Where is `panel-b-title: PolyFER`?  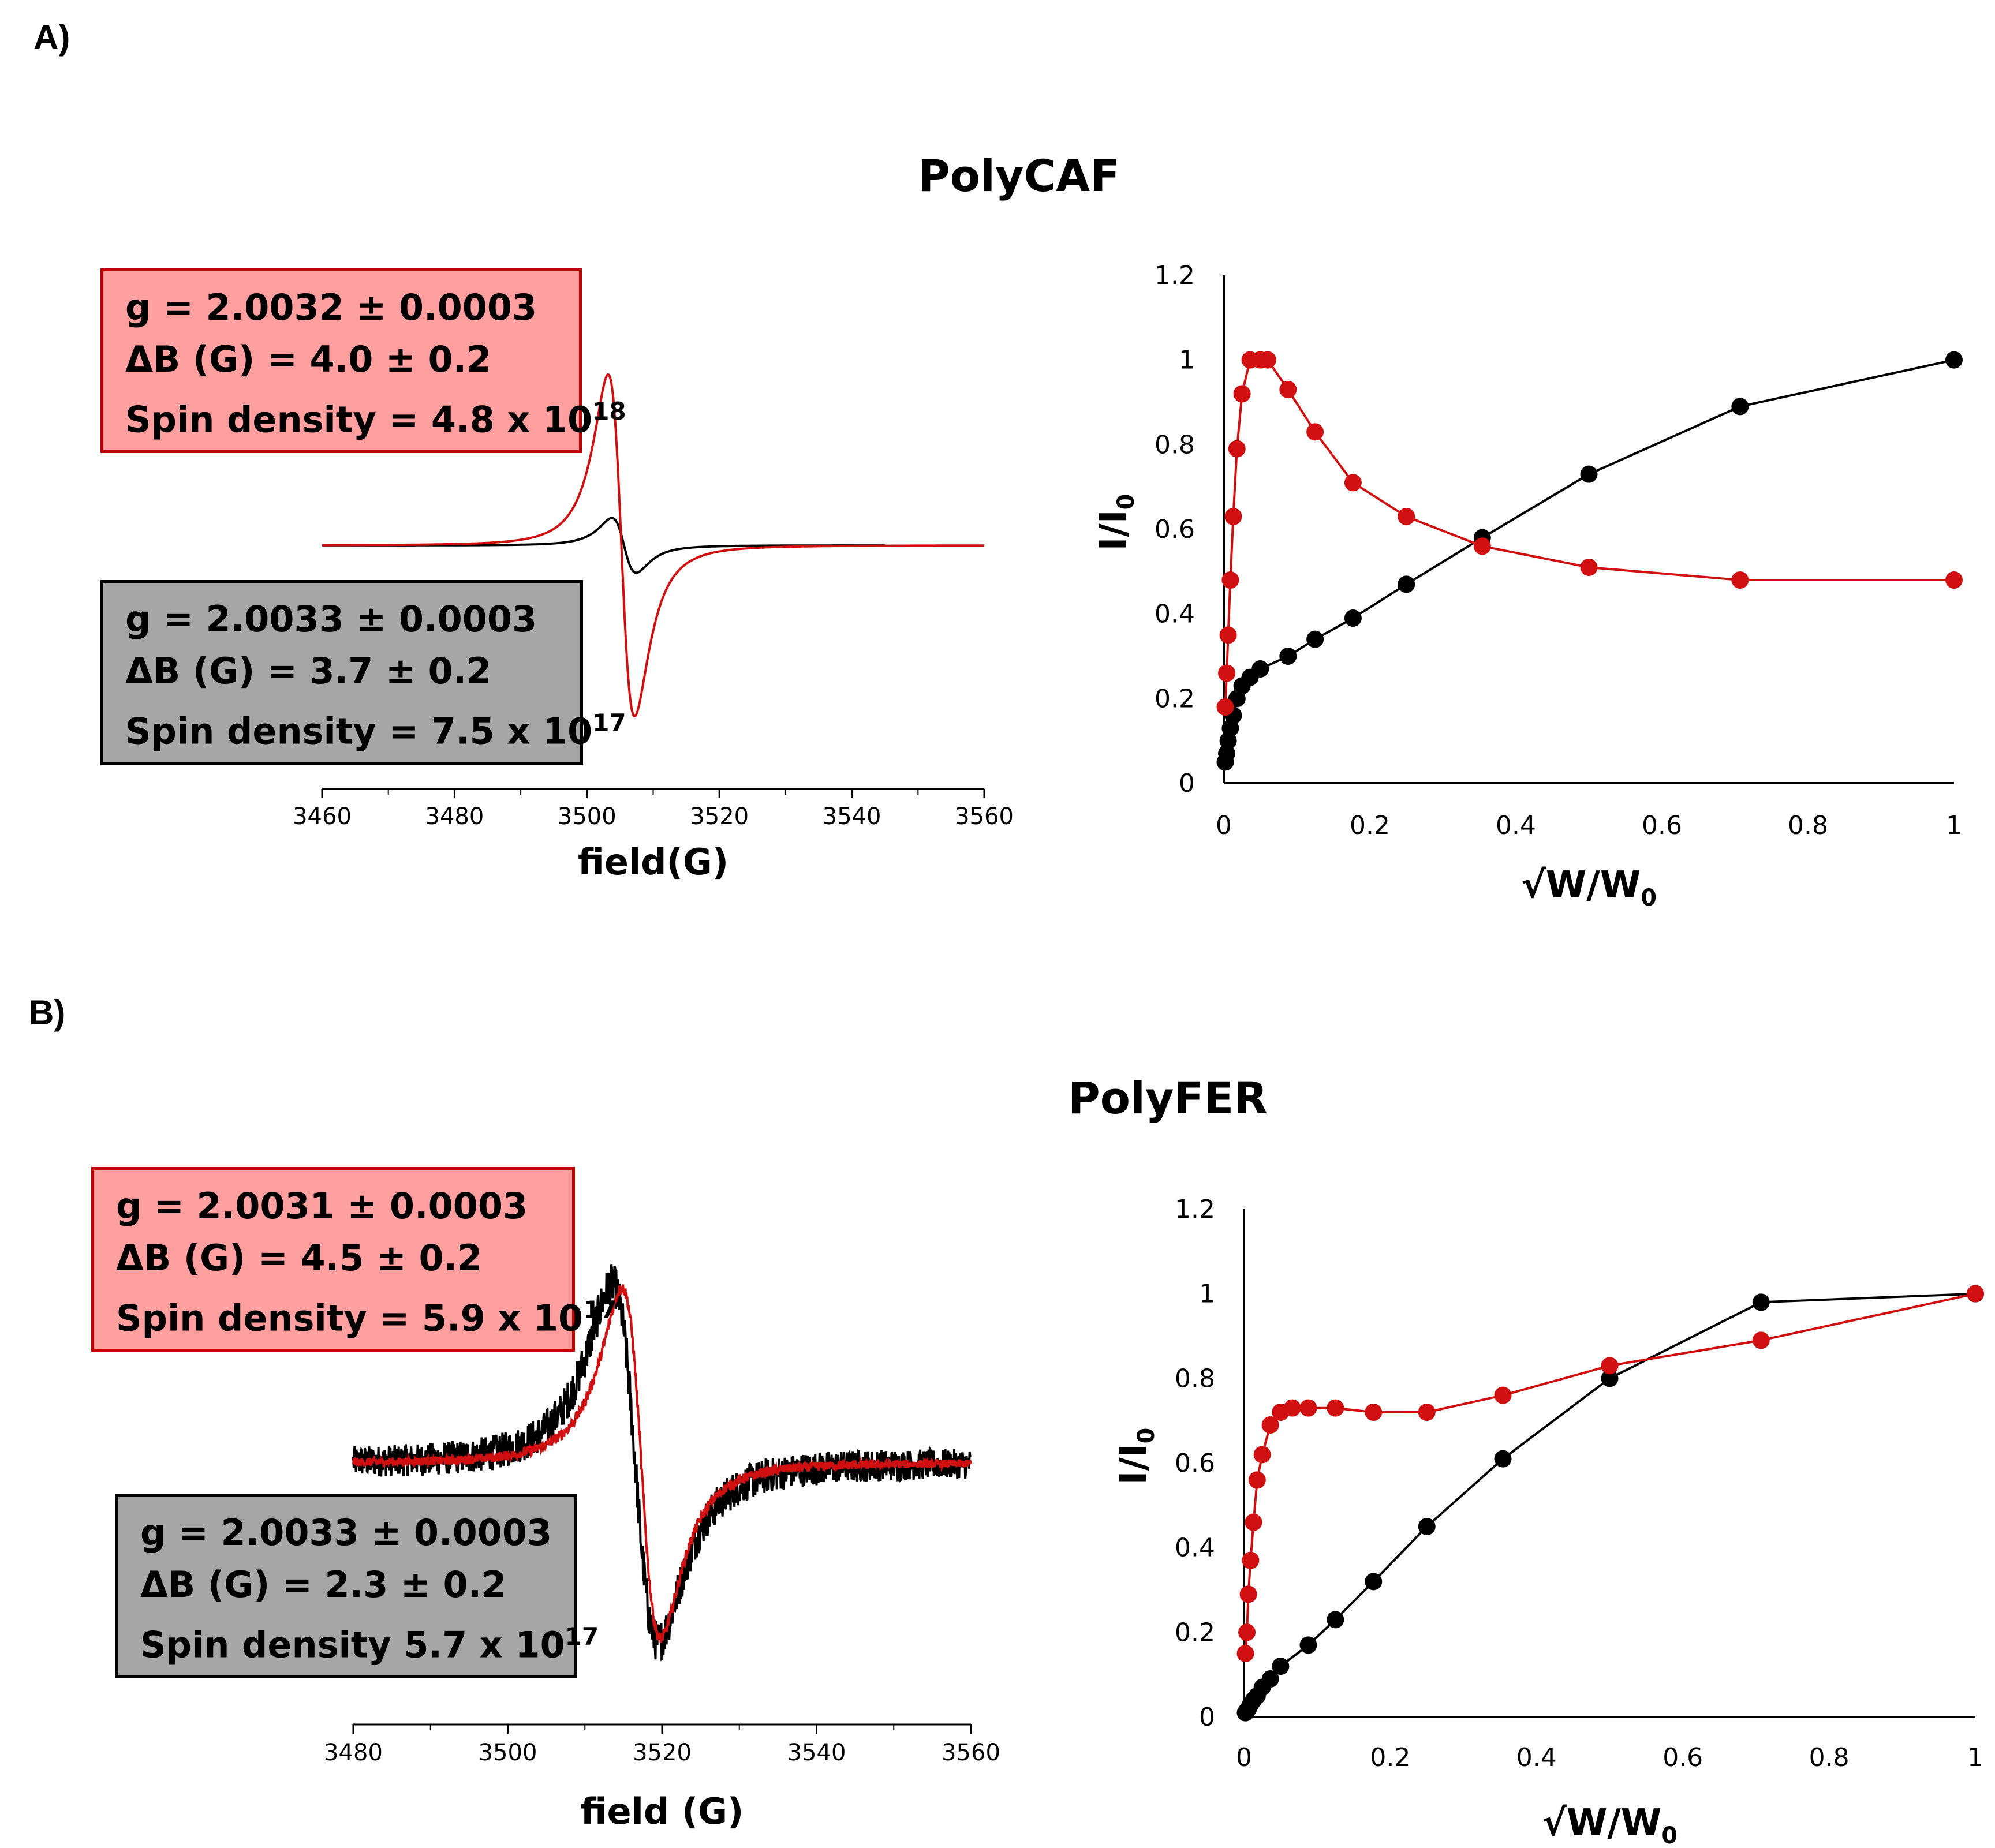 panel-b-title: PolyFER is located at coordinates (1168, 1098).